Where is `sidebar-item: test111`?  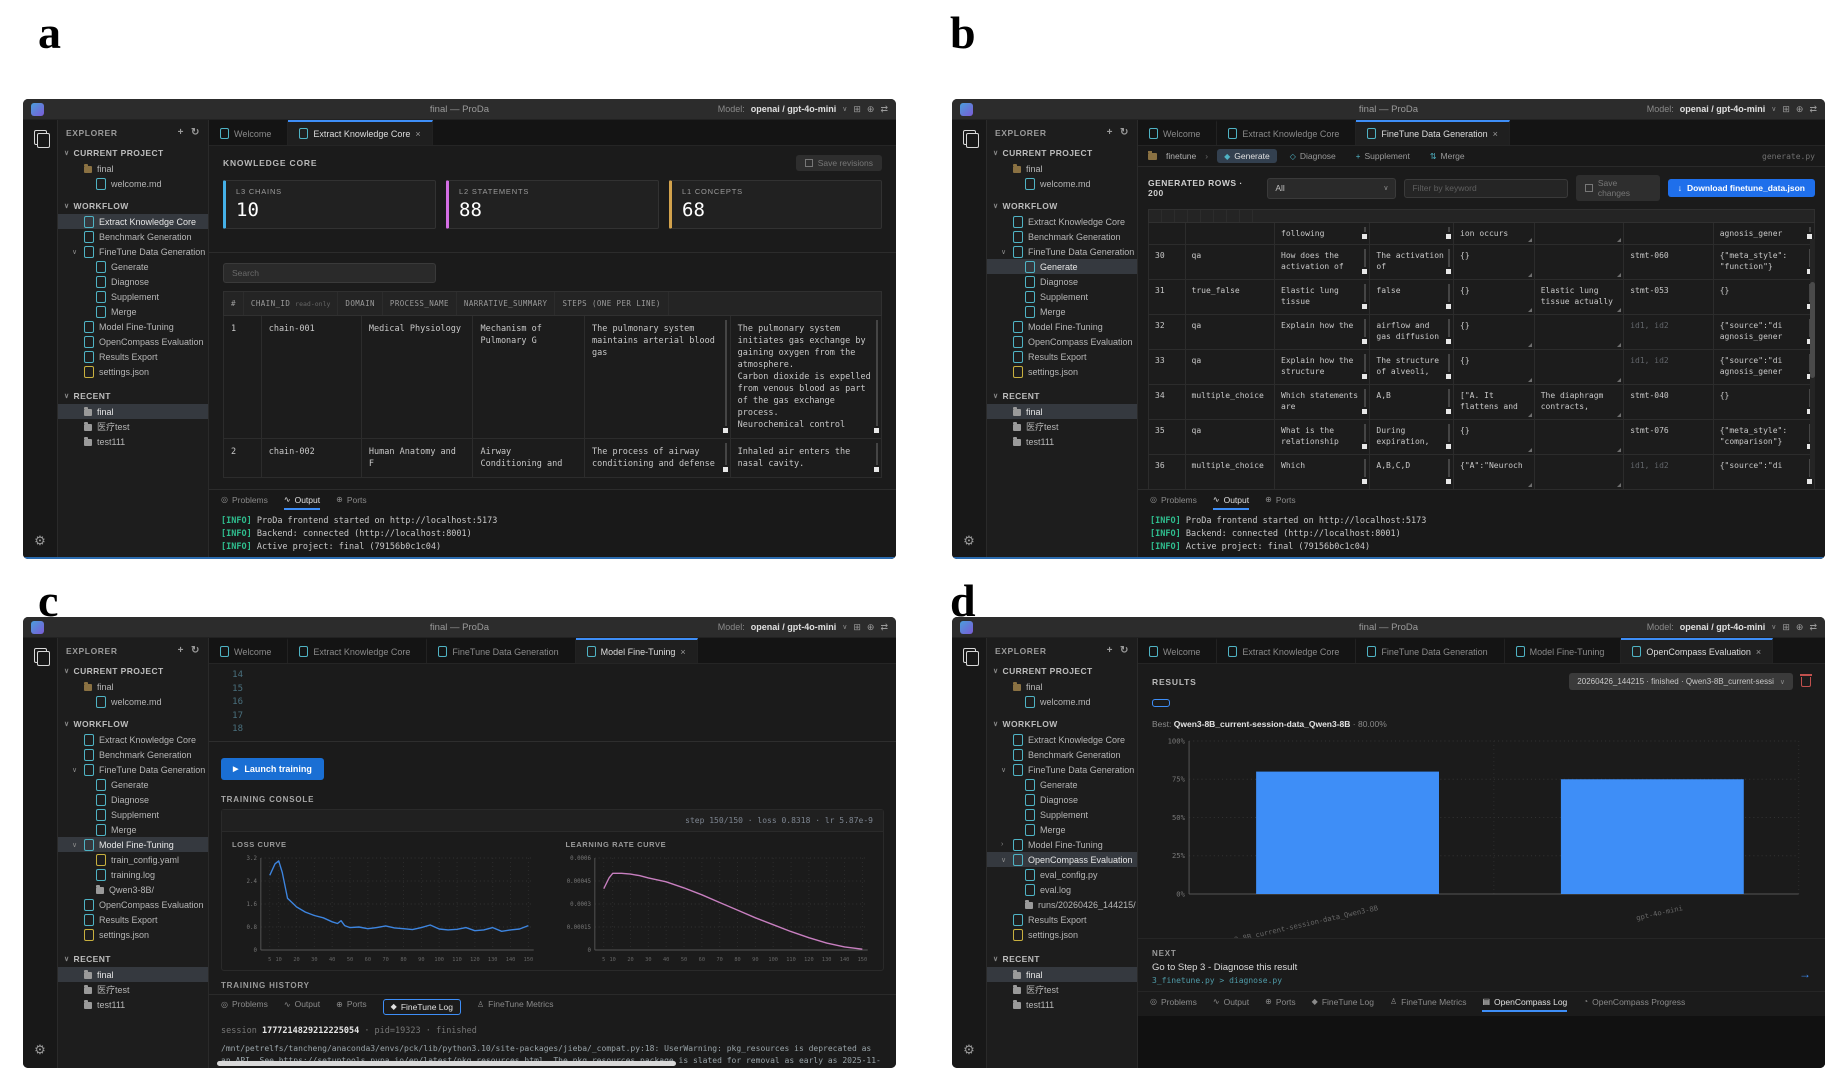 sidebar-item: test111 is located at coordinates (1062, 441).